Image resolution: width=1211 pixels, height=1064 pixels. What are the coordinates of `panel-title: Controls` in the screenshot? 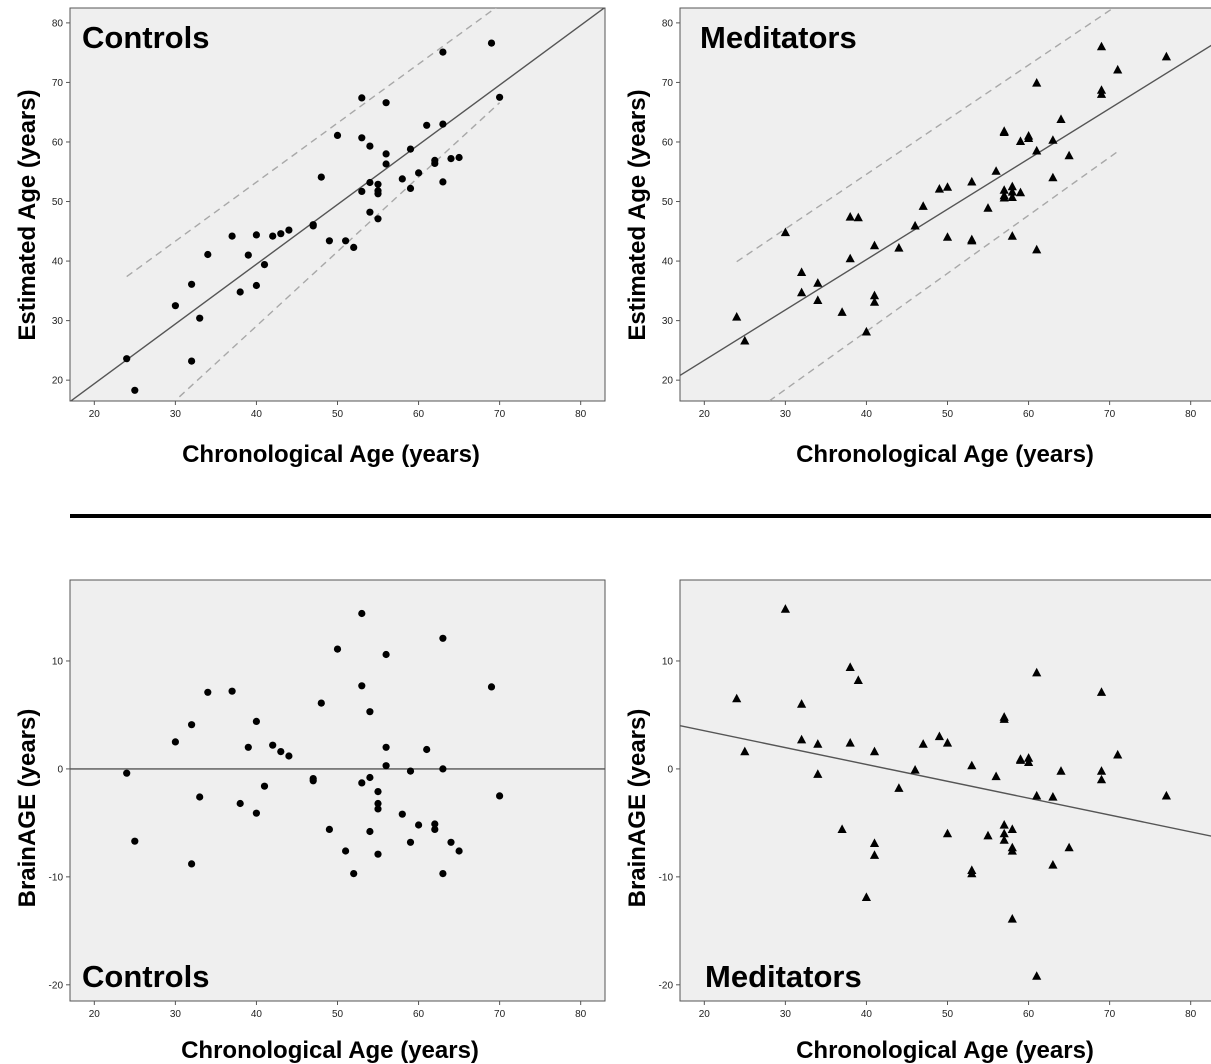 It's located at (145, 37).